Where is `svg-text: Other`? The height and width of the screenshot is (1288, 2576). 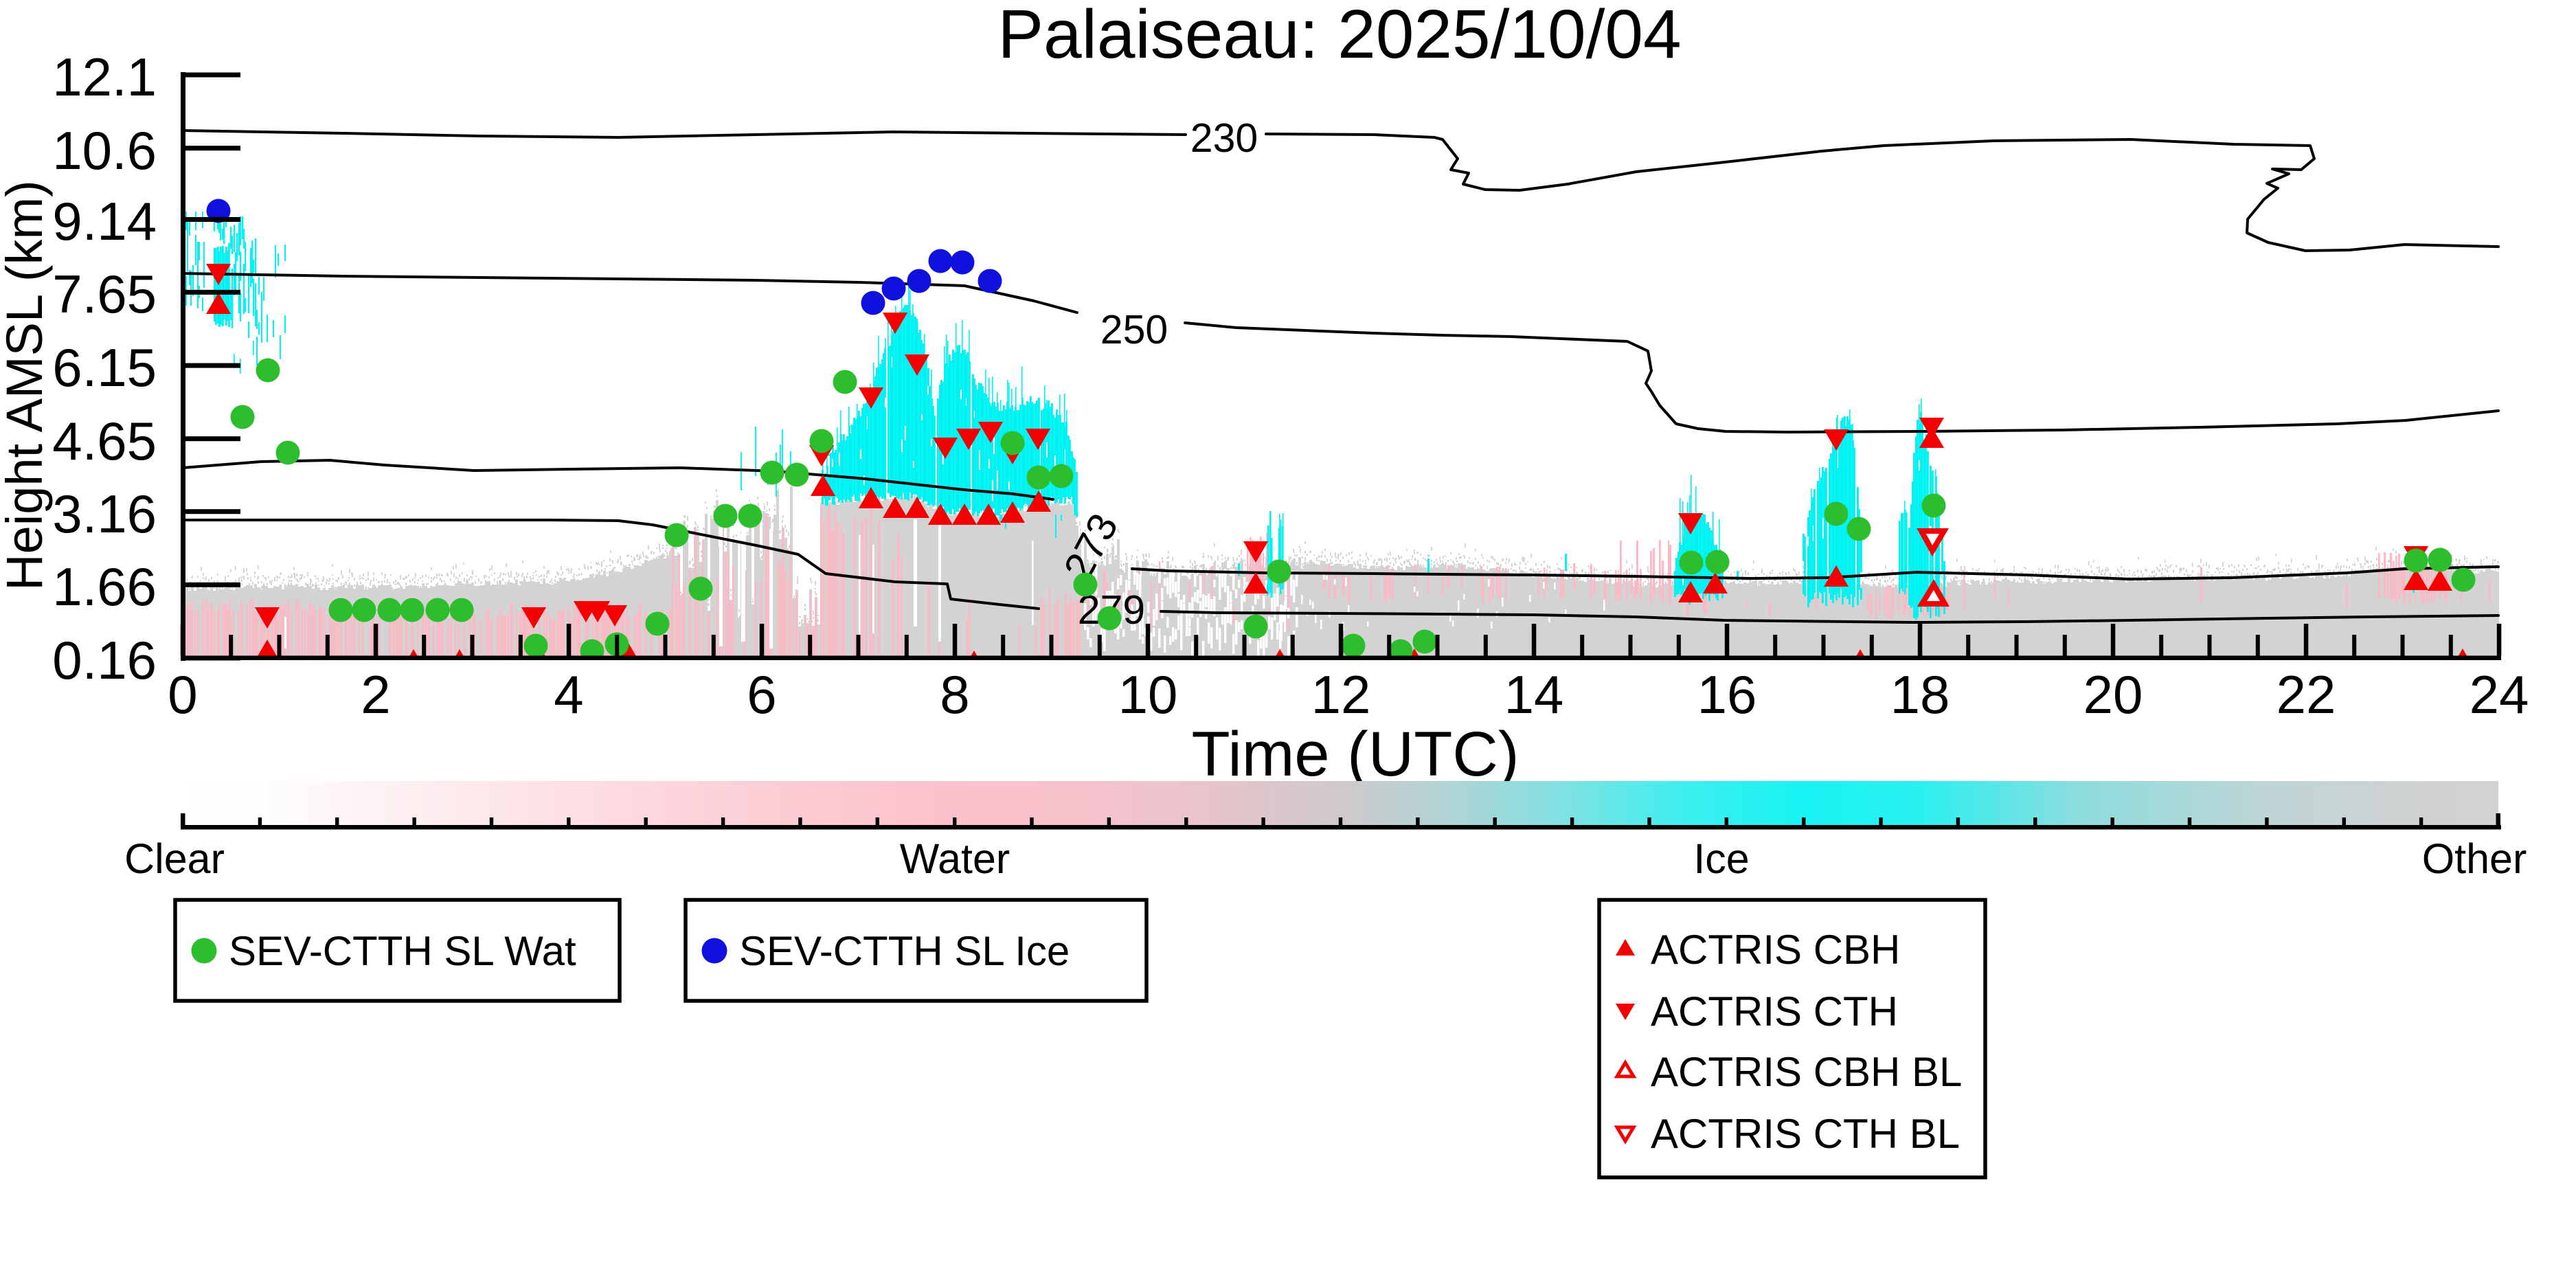 svg-text: Other is located at coordinates (2474, 858).